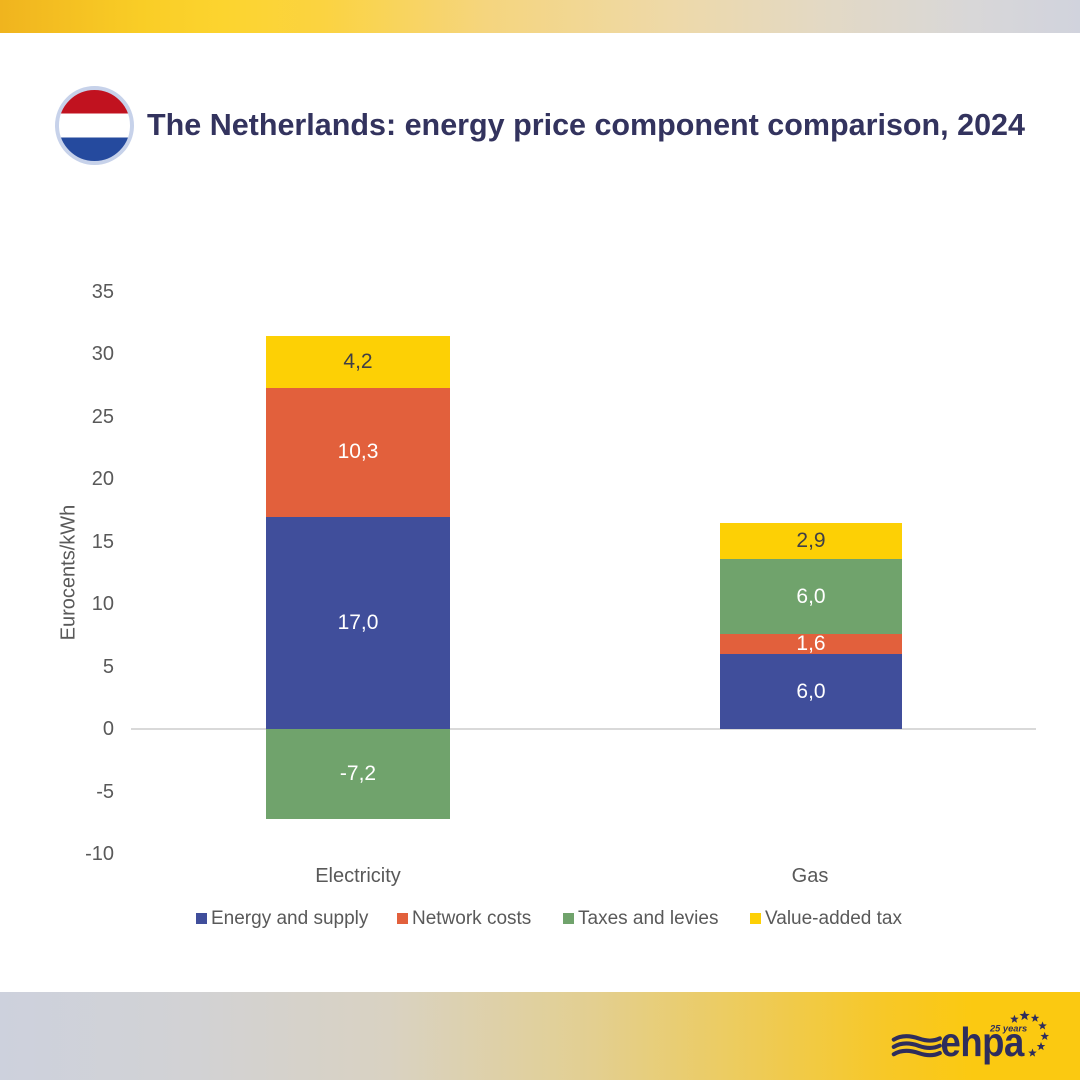 The width and height of the screenshot is (1080, 1080). I want to click on svg-text: 25 years, so click(1008, 1028).